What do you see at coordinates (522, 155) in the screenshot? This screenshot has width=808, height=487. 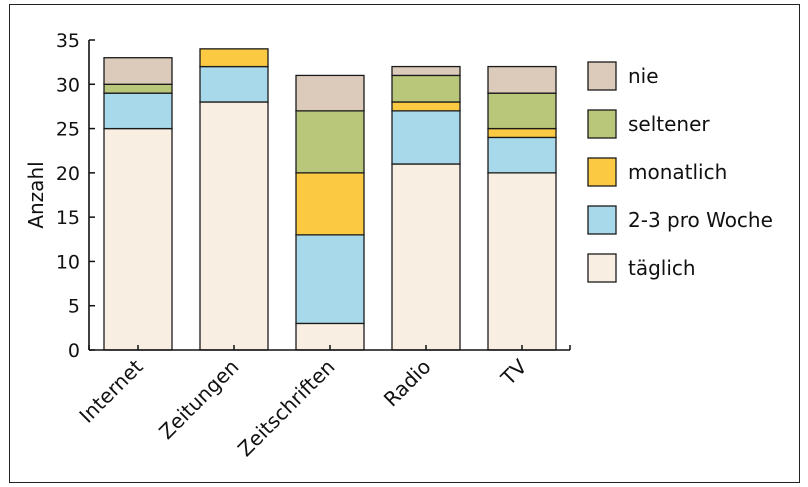 I see `bar-segment-tv-2-3-pro-woche` at bounding box center [522, 155].